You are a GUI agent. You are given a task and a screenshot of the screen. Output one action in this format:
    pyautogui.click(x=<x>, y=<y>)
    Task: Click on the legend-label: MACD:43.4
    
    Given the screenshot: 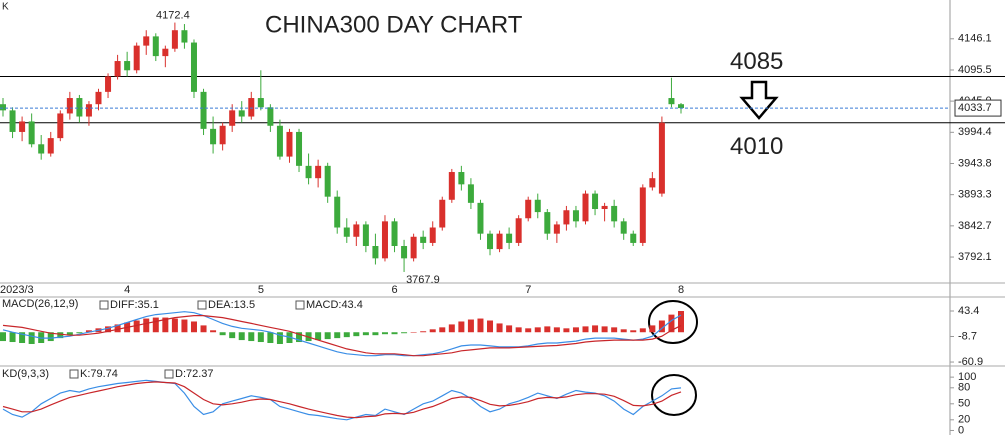 What is the action you would take?
    pyautogui.click(x=334, y=305)
    